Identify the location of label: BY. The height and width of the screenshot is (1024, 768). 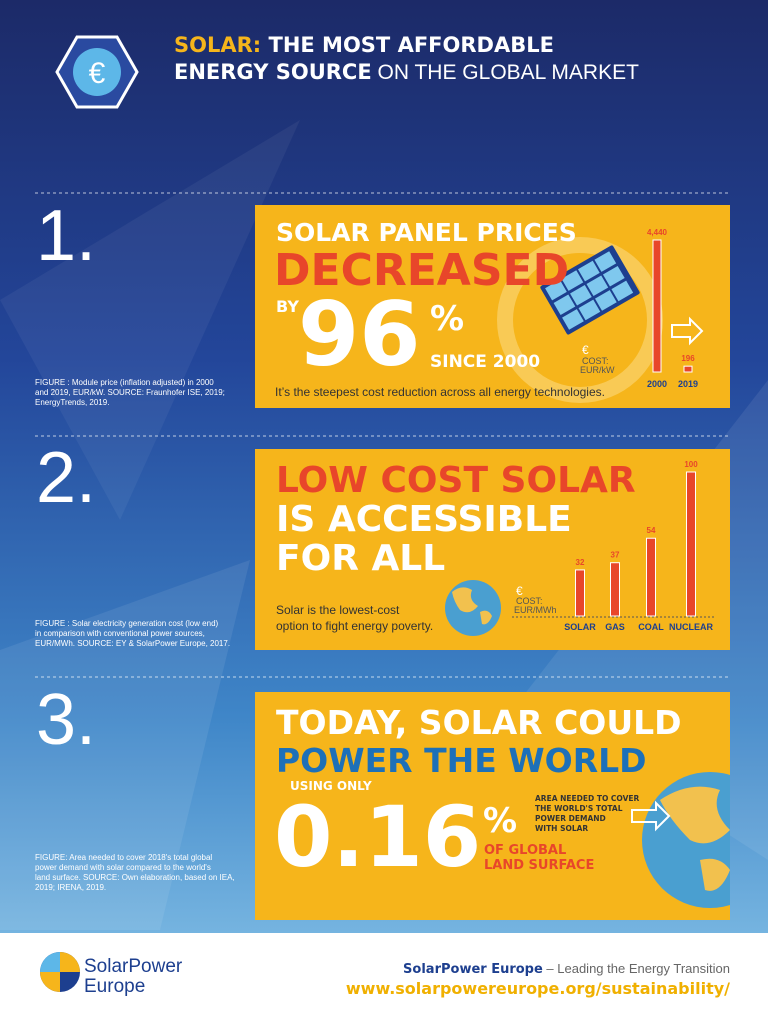
(287, 306).